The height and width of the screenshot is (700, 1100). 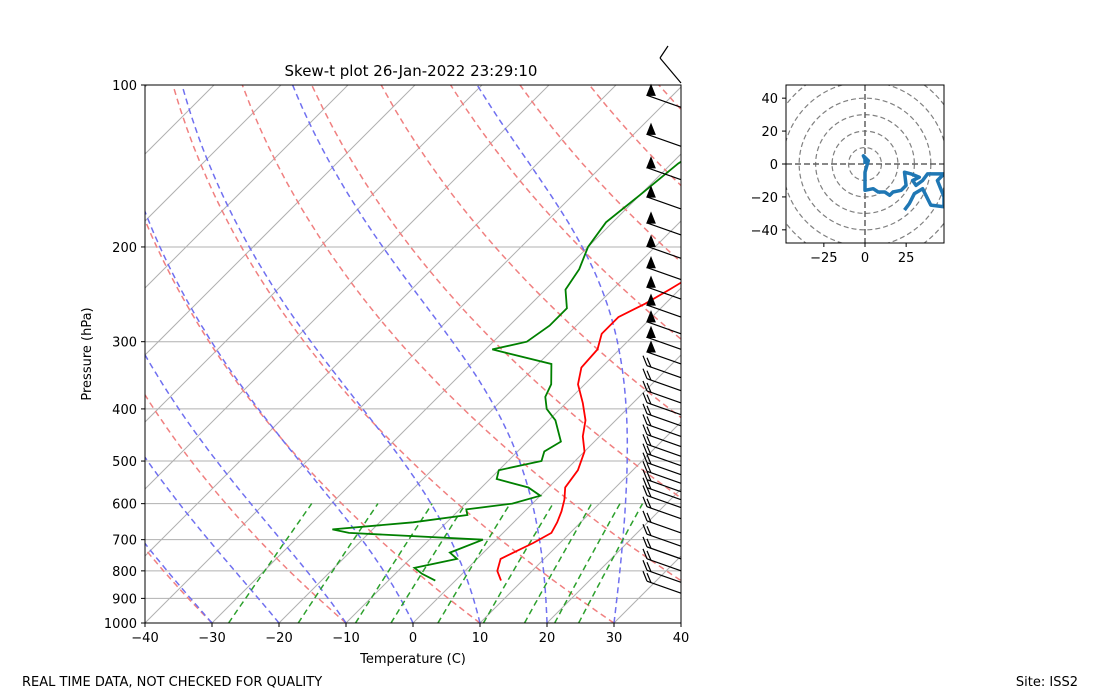 What do you see at coordinates (848, 175) in the screenshot?
I see `hodograph: −25 0 25 −40 −20 0 20 40` at bounding box center [848, 175].